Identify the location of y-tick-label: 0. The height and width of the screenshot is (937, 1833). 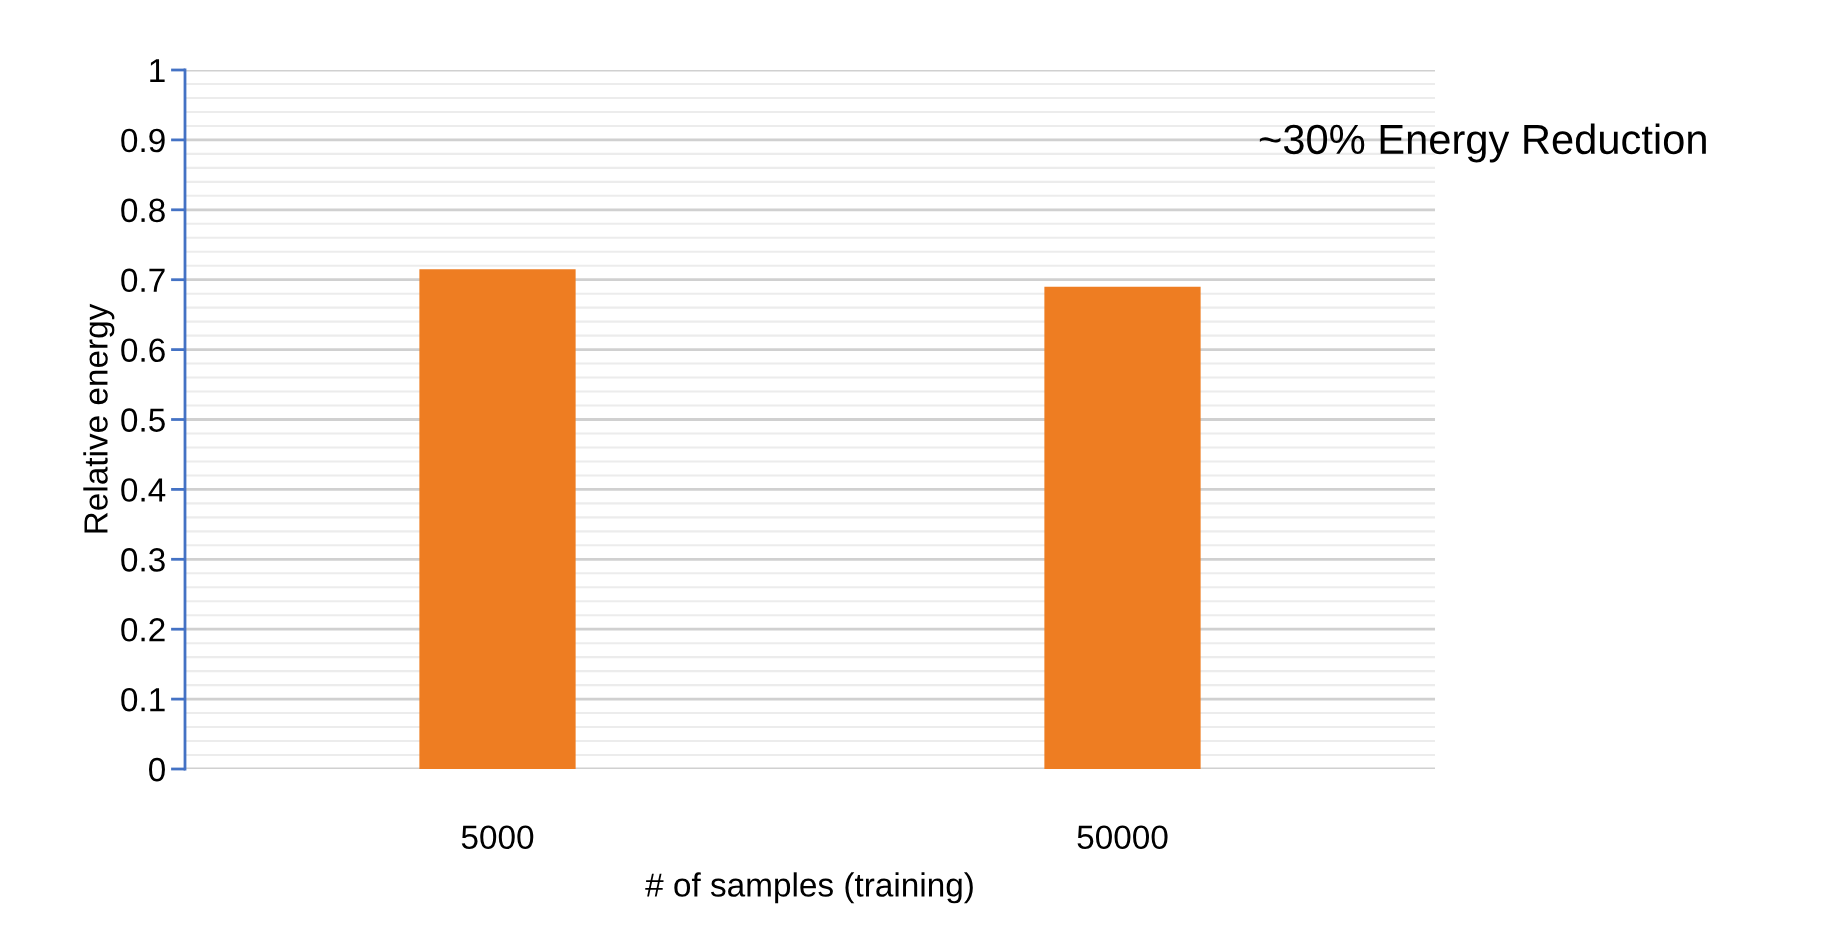
(157, 769).